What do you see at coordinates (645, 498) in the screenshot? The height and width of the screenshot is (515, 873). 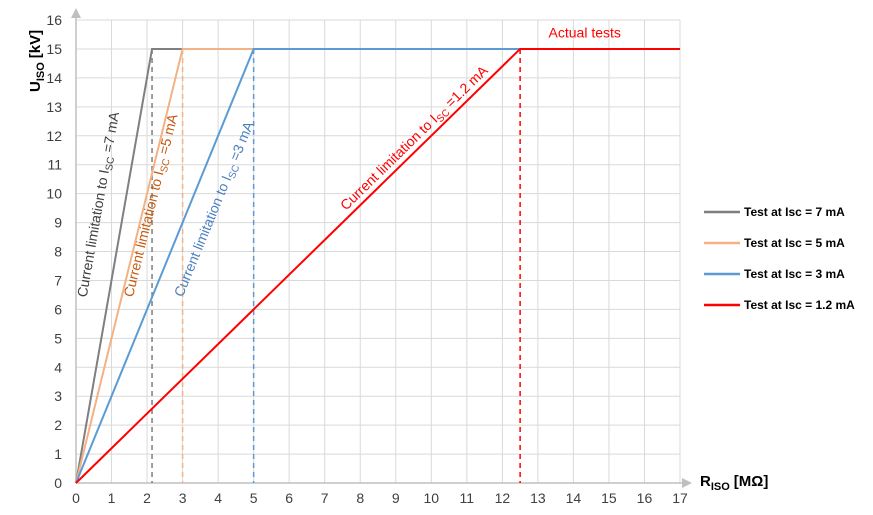 I see `x-tick-label: 16` at bounding box center [645, 498].